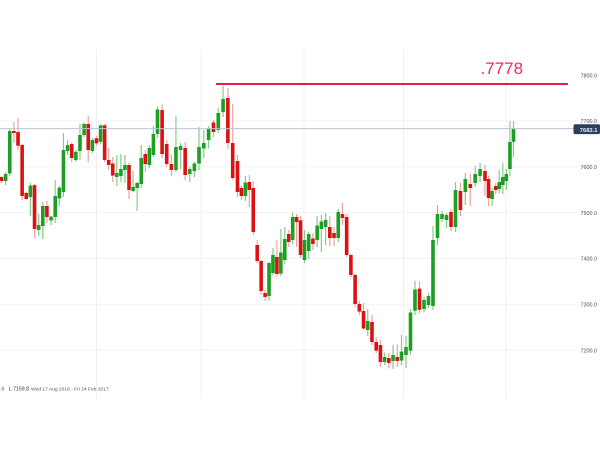  I want to click on svg-text: 7200.0, so click(589, 351).